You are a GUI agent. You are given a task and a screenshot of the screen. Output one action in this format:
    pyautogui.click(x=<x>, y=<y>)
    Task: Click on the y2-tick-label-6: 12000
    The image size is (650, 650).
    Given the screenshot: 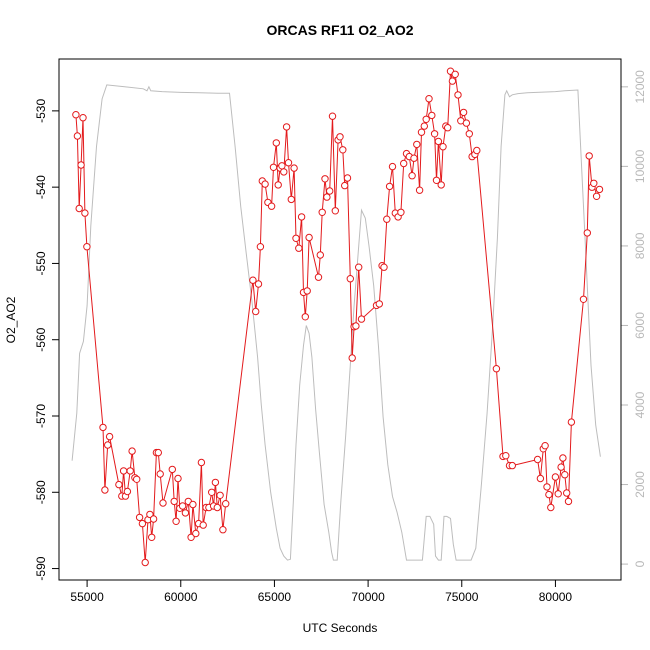 What is the action you would take?
    pyautogui.click(x=640, y=87)
    